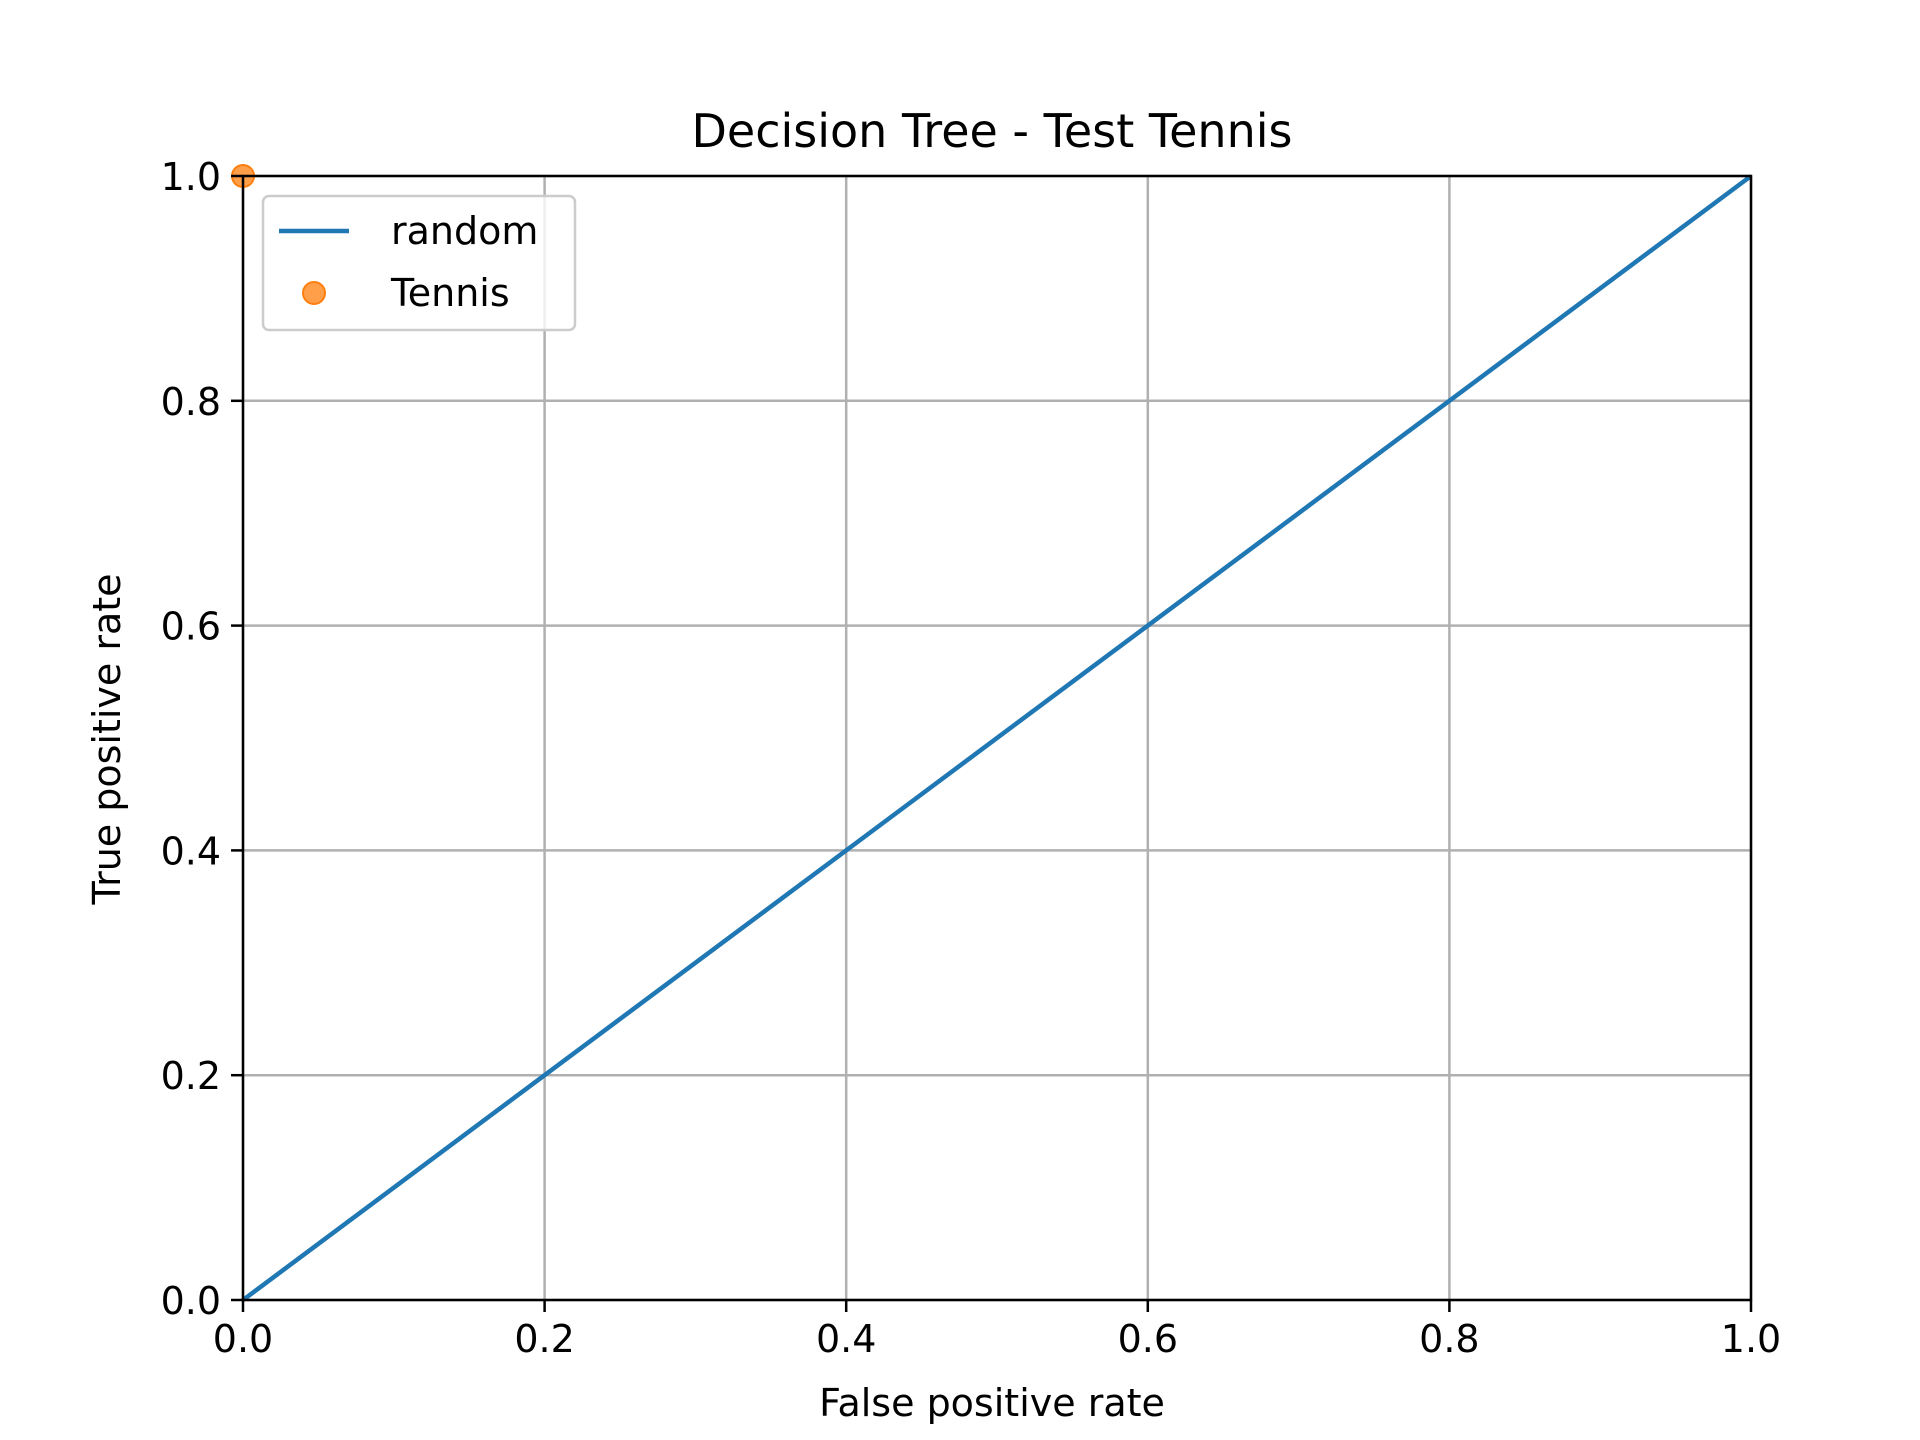  What do you see at coordinates (450, 293) in the screenshot?
I see `legend-label: Tennis` at bounding box center [450, 293].